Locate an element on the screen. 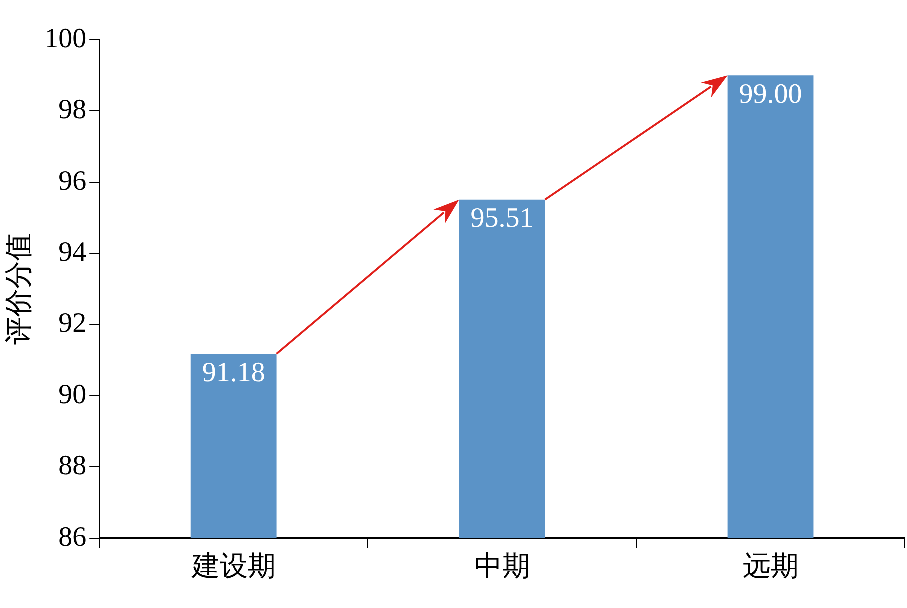 Image resolution: width=907 pixels, height=608 pixels. x-tick-label: 中期 is located at coordinates (502, 567).